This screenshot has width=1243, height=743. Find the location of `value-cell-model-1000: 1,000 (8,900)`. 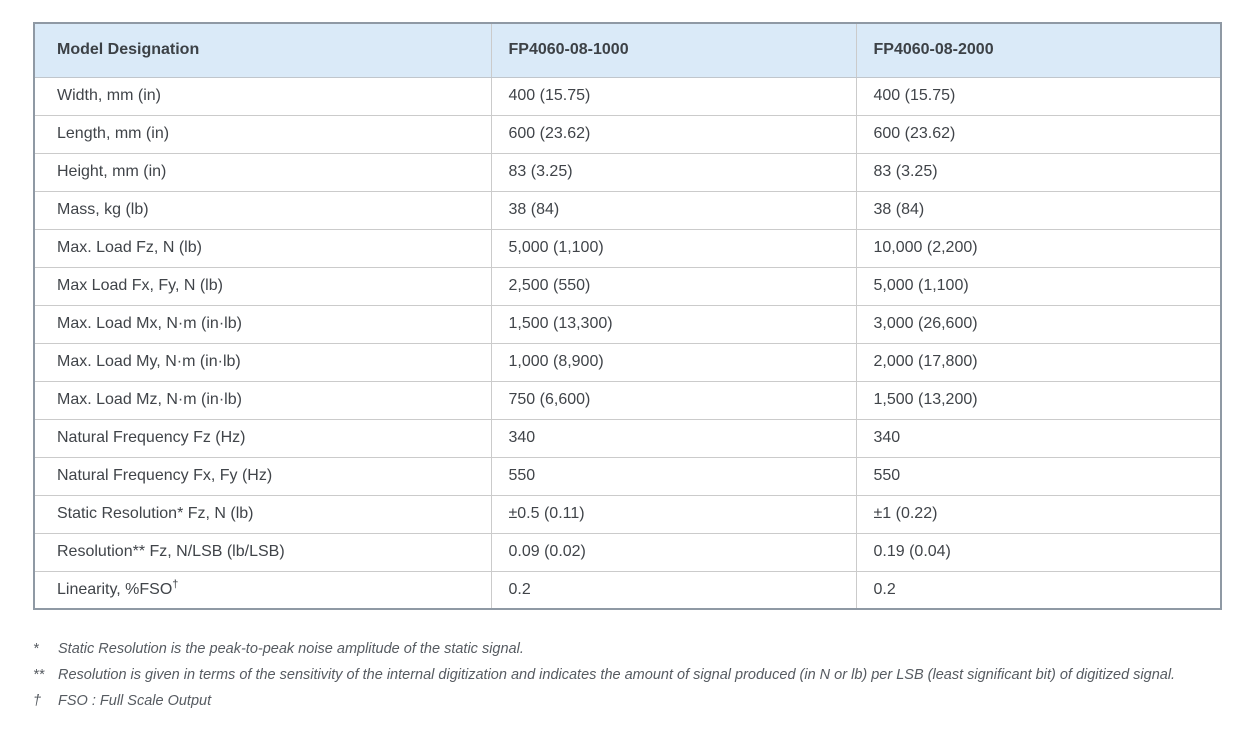

value-cell-model-1000: 1,000 (8,900) is located at coordinates (673, 362).